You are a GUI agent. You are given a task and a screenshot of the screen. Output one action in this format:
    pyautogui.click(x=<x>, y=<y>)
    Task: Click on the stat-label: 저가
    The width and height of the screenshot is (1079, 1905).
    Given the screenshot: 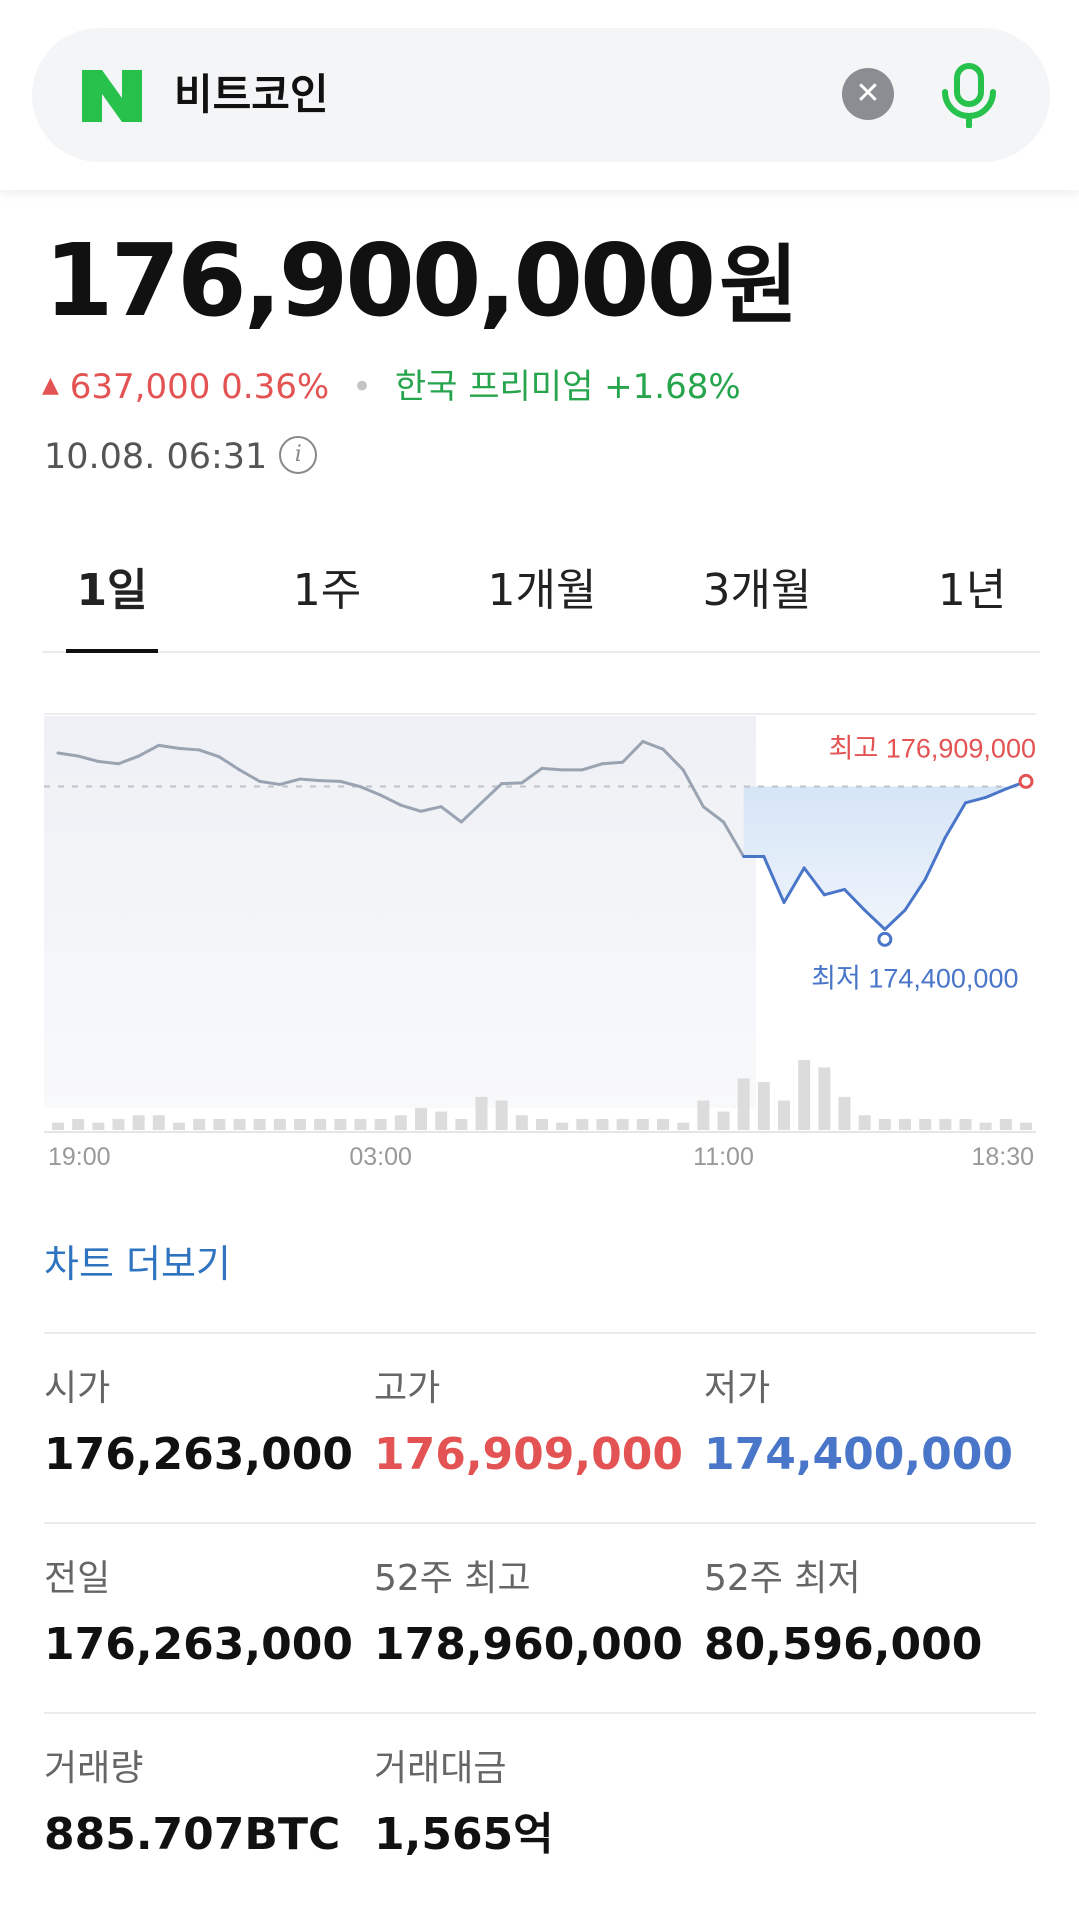 What is the action you would take?
    pyautogui.click(x=737, y=1388)
    